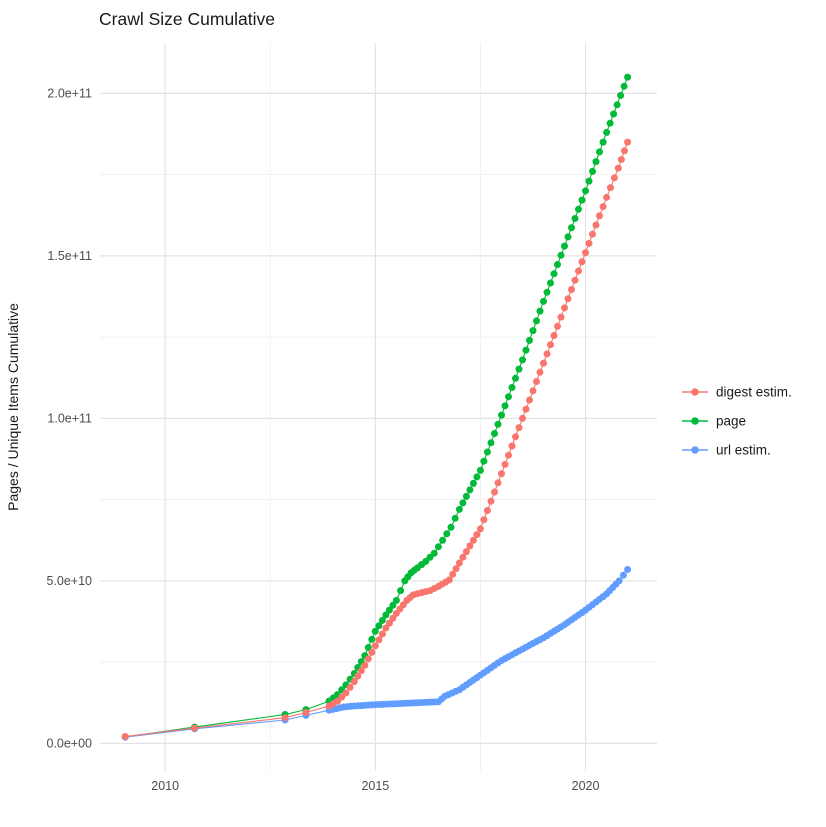 This screenshot has height=827, width=826. I want to click on x-tick-label: 2015, so click(375, 786).